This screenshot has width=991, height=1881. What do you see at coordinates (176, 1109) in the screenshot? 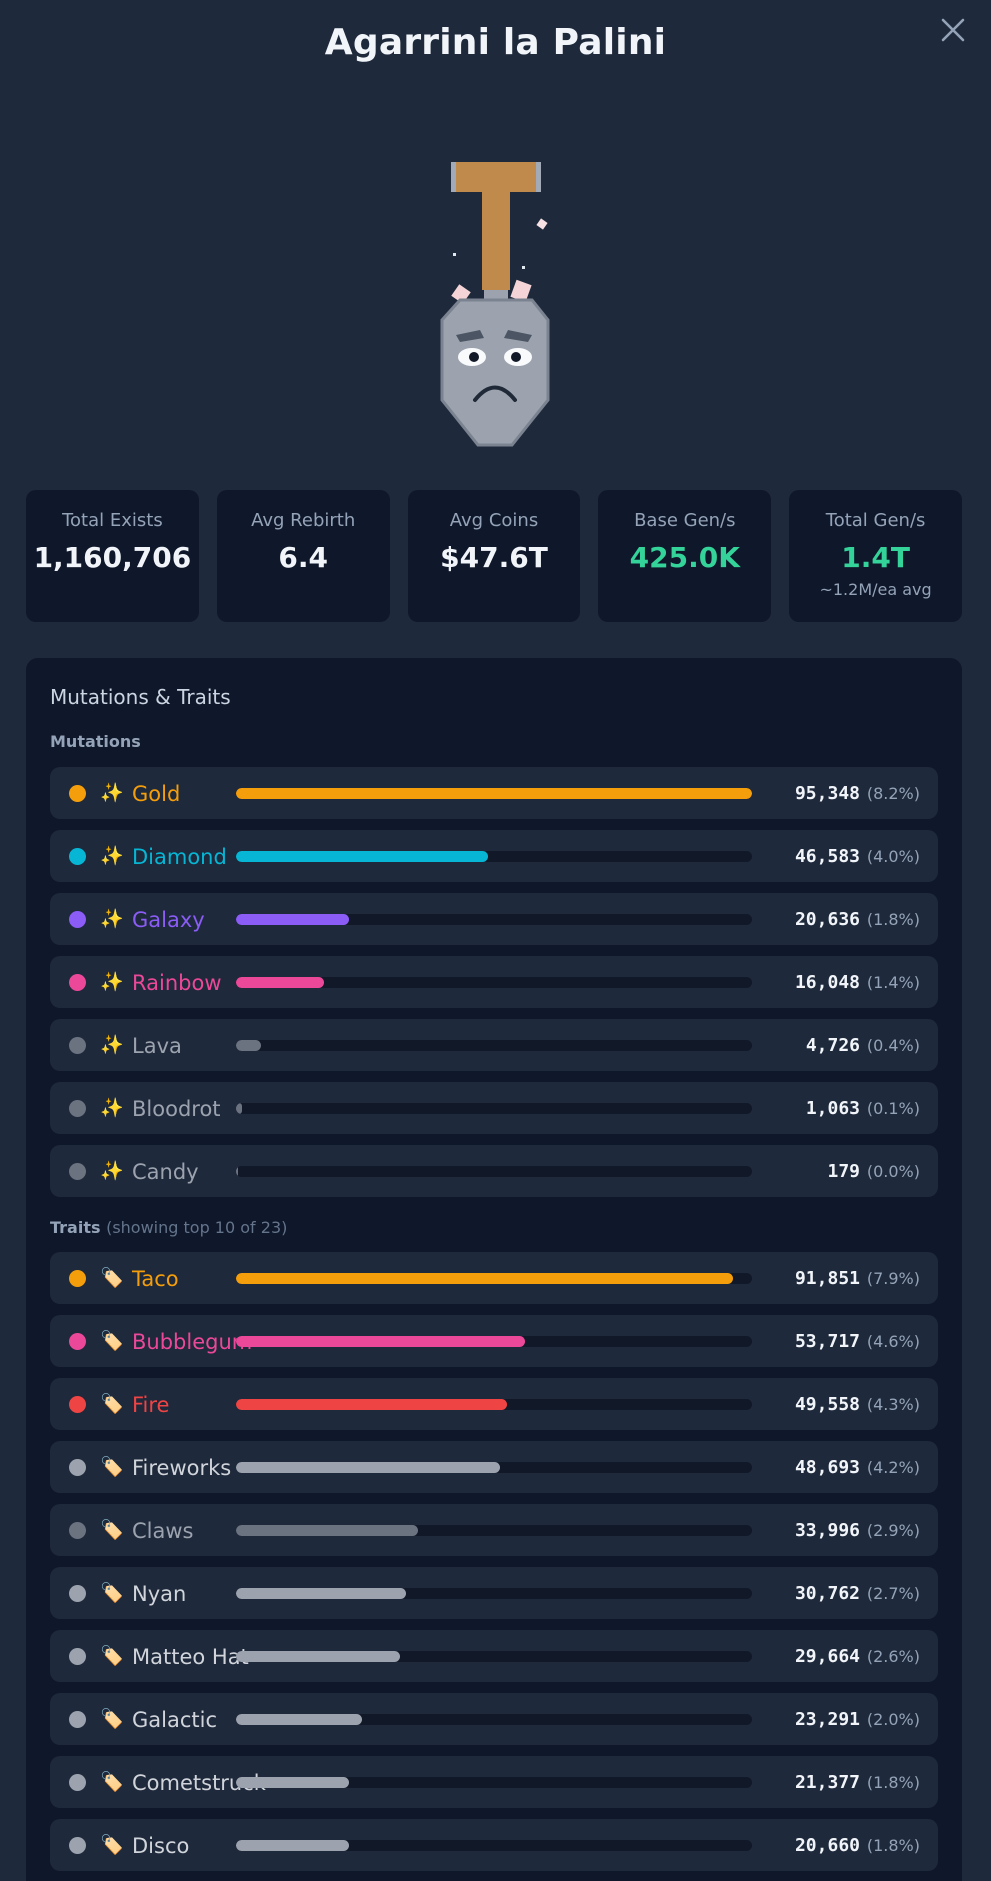
I see `mutation-row-label: Bloodrot` at bounding box center [176, 1109].